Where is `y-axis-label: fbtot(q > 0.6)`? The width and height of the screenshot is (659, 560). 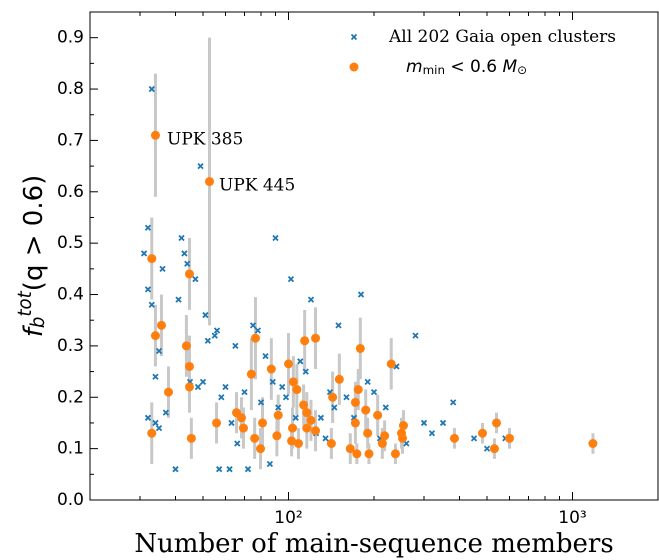
y-axis-label: fbtot(q > 0.6) is located at coordinates (32, 256).